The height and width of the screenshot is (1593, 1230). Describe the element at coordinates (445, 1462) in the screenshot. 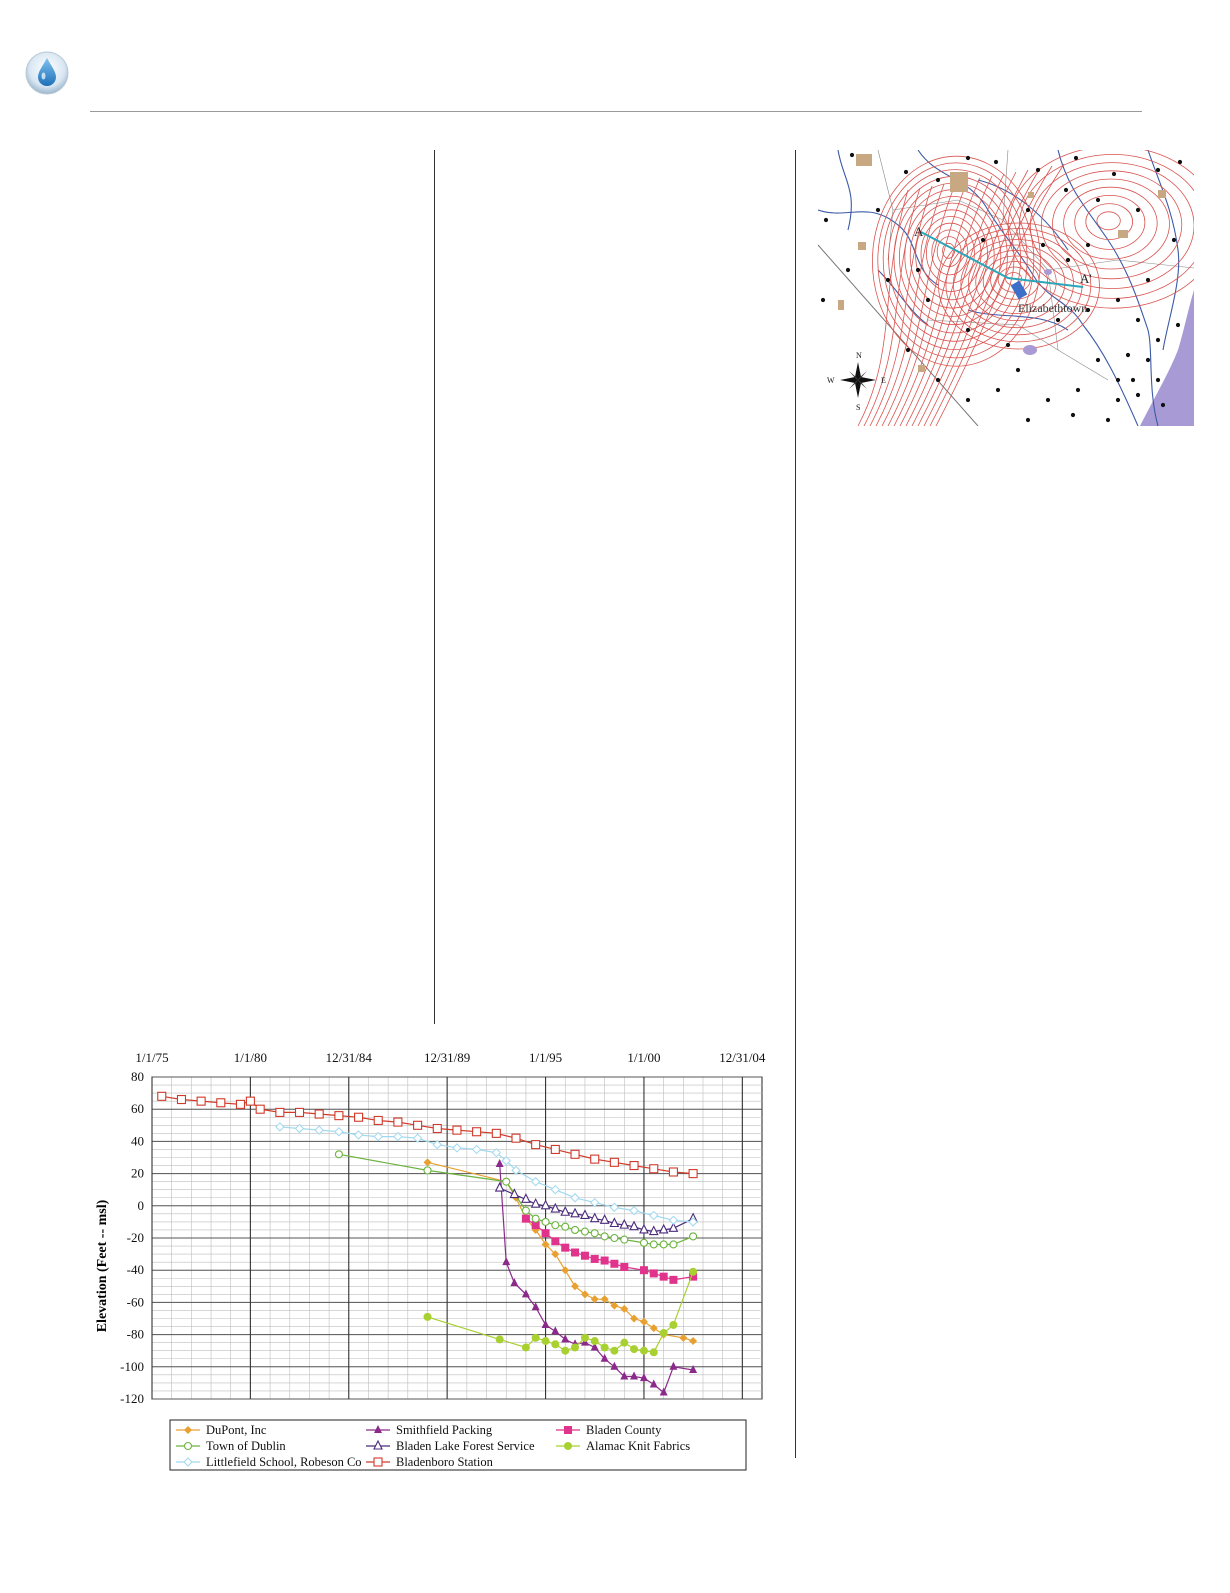

I see `legend-label: Bladenboro Station` at that location.